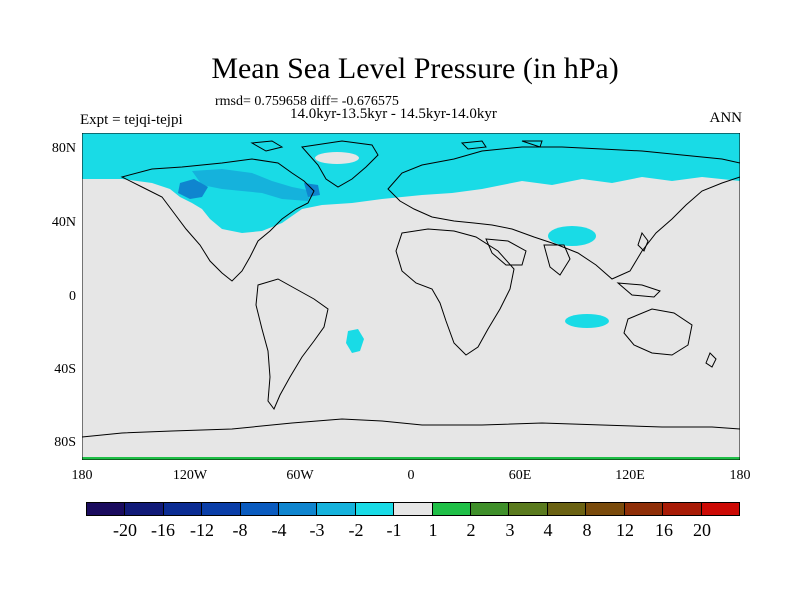 Image resolution: width=800 pixels, height=600 pixels. Describe the element at coordinates (63, 148) in the screenshot. I see `lat-label-80n: 80N` at that location.